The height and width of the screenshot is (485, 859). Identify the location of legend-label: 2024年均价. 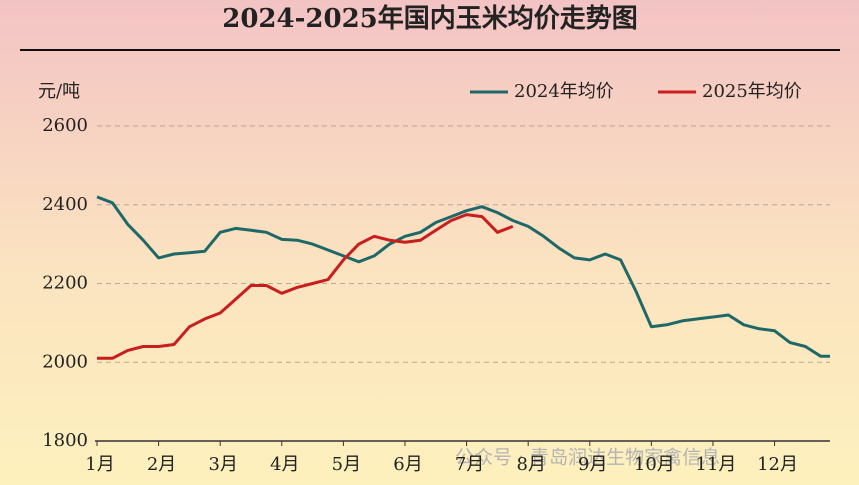
(564, 91).